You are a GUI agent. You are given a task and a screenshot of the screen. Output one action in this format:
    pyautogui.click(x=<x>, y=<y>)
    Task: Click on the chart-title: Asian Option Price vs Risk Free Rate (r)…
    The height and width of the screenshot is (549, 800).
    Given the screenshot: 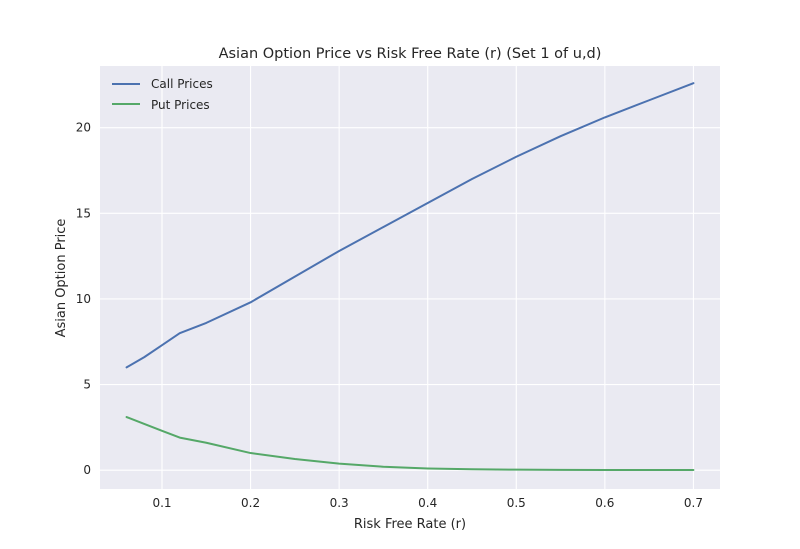 What is the action you would take?
    pyautogui.click(x=410, y=54)
    